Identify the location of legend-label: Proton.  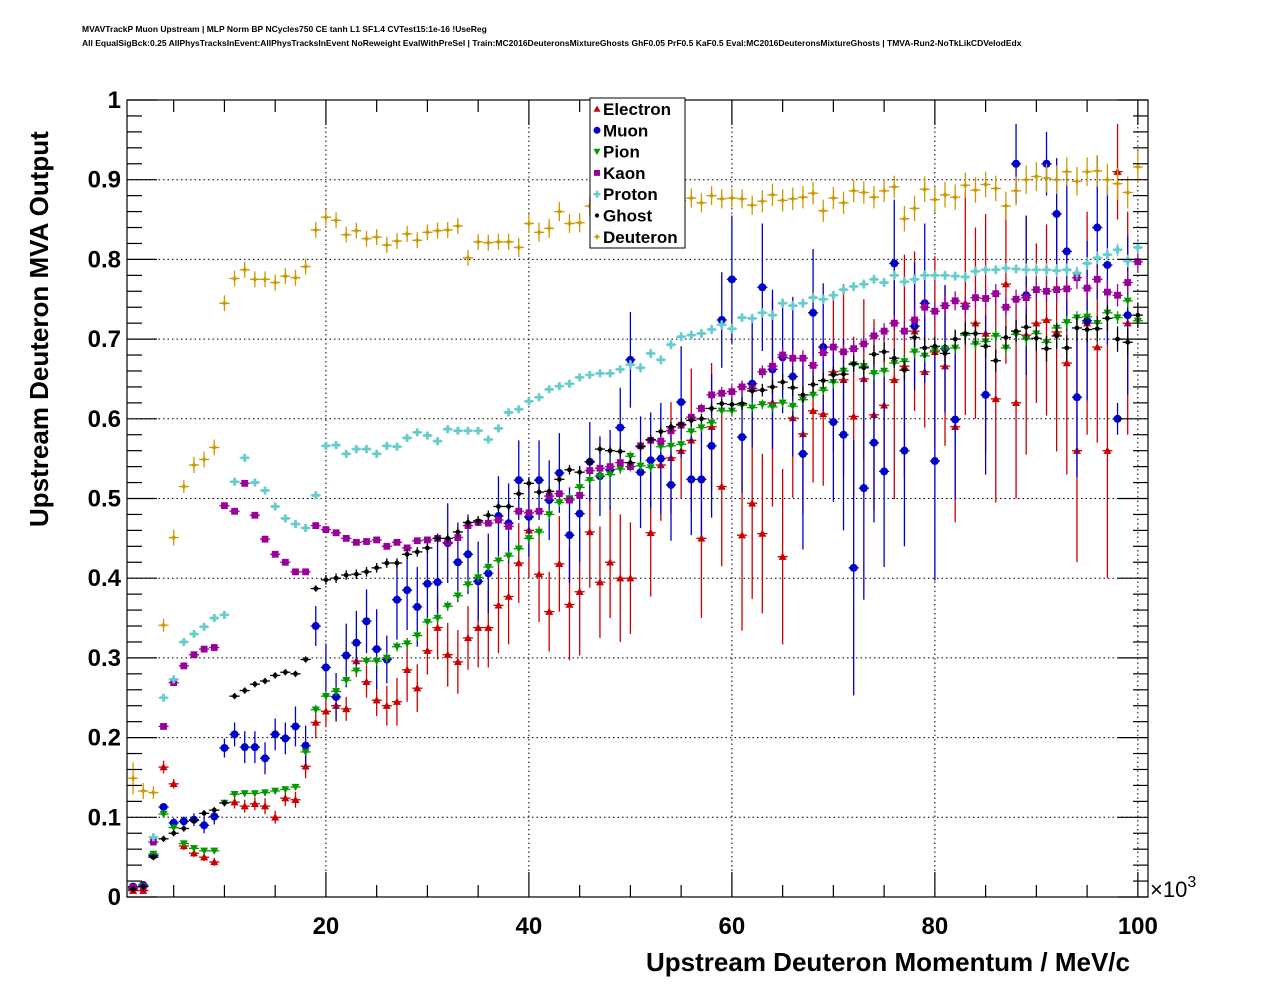
(630, 194).